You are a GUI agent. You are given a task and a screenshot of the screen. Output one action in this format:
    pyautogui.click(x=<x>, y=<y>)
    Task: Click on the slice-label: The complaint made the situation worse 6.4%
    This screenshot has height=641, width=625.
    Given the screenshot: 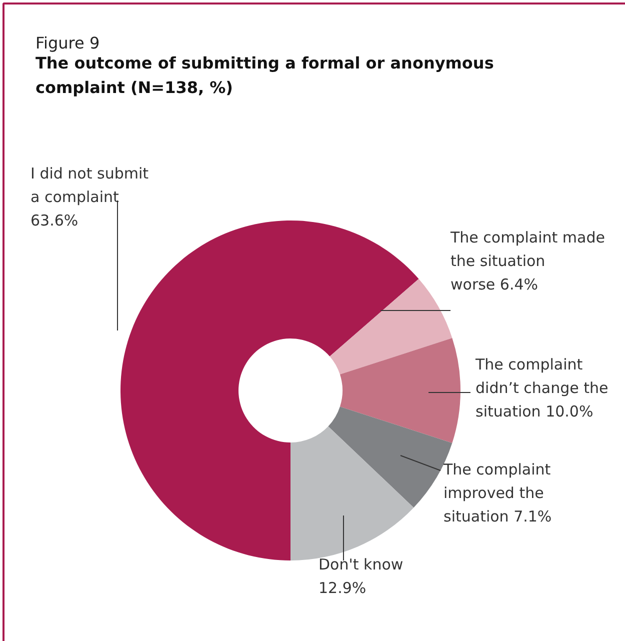 What is the action you would take?
    pyautogui.click(x=527, y=261)
    